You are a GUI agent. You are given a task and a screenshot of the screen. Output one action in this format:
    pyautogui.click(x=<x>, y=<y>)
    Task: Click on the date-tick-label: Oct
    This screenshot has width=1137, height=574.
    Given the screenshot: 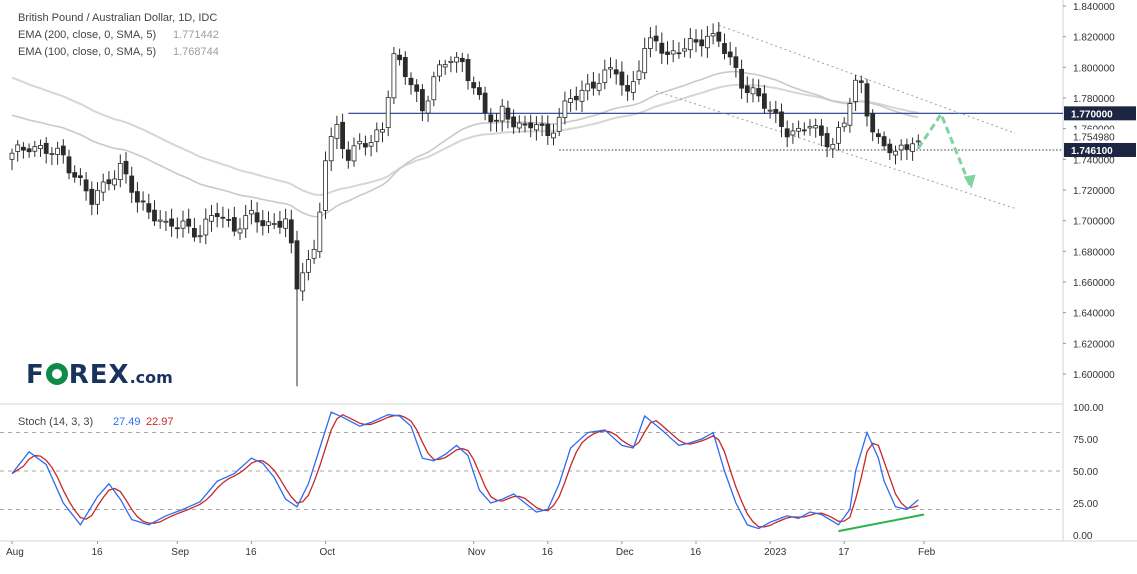 What is the action you would take?
    pyautogui.click(x=328, y=552)
    